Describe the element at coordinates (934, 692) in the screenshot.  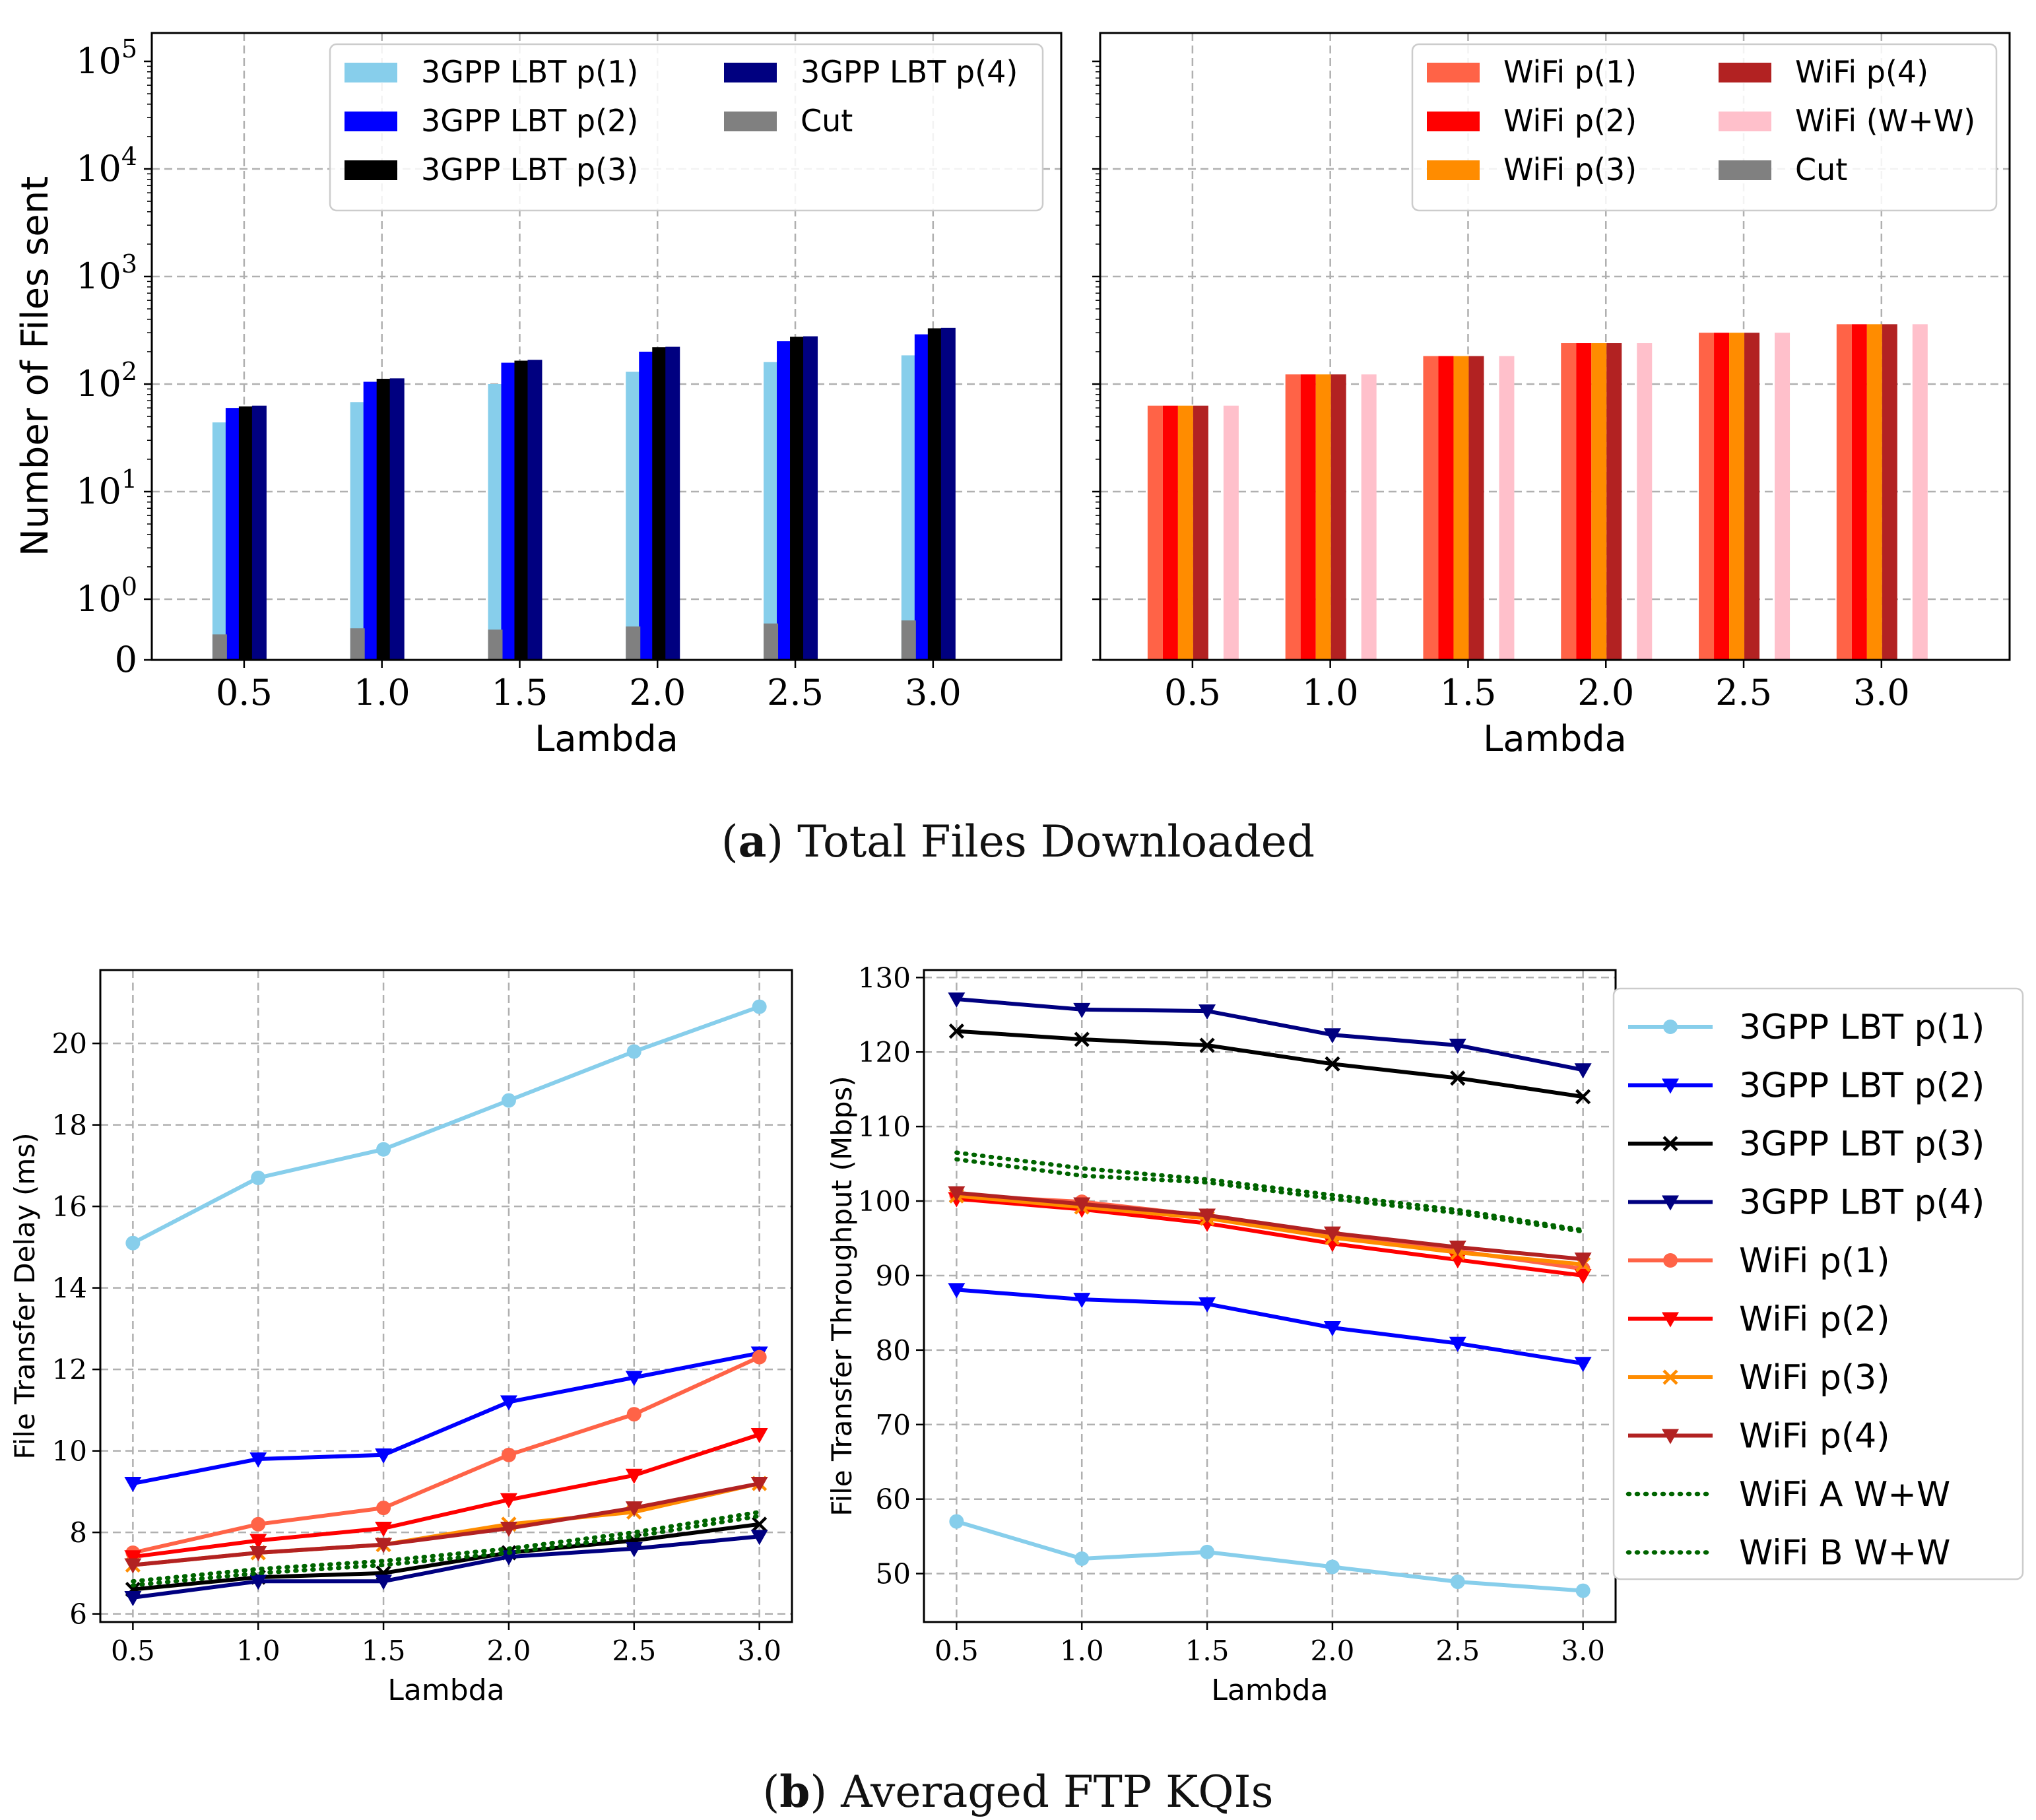
I see `a-left-xtick-label: 3.0` at that location.